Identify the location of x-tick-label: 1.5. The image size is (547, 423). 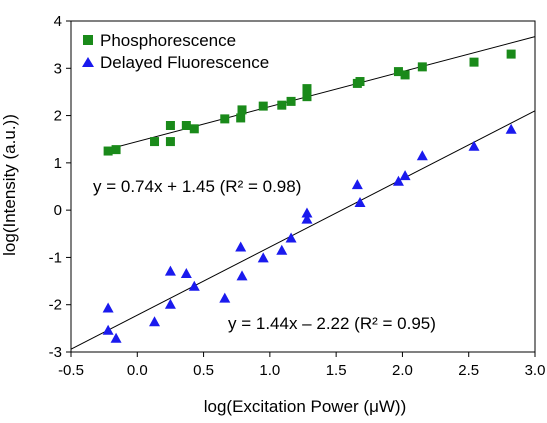
(336, 370).